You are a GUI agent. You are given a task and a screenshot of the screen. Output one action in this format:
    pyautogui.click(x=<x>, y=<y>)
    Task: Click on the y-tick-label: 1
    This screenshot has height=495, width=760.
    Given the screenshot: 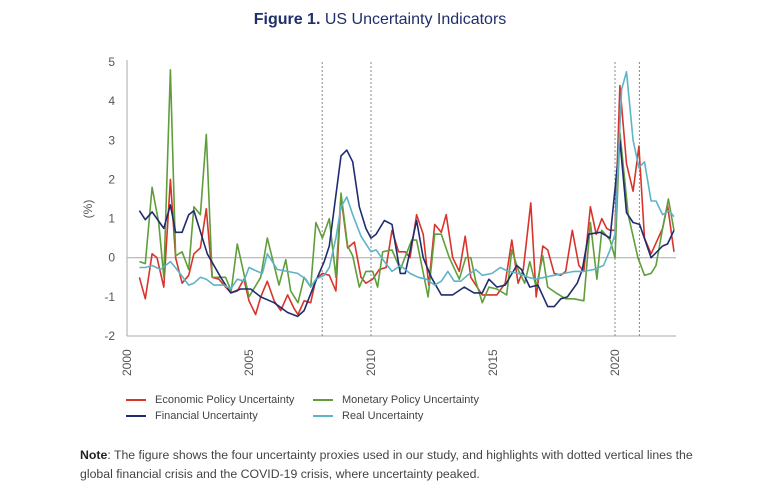 What is the action you would take?
    pyautogui.click(x=111, y=219)
    